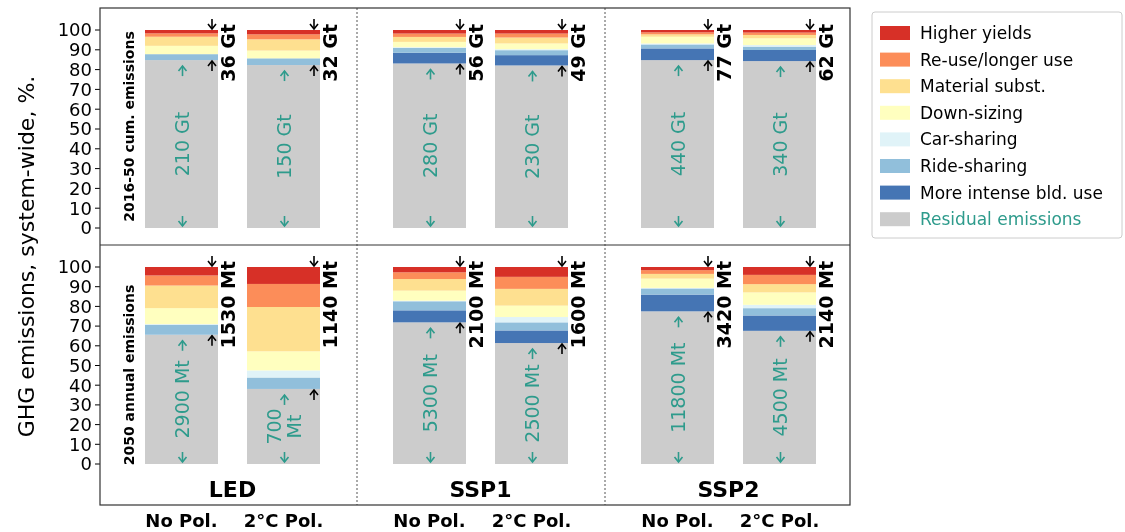  What do you see at coordinates (826, 305) in the screenshot?
I see `annotation: 2140 Mt` at bounding box center [826, 305].